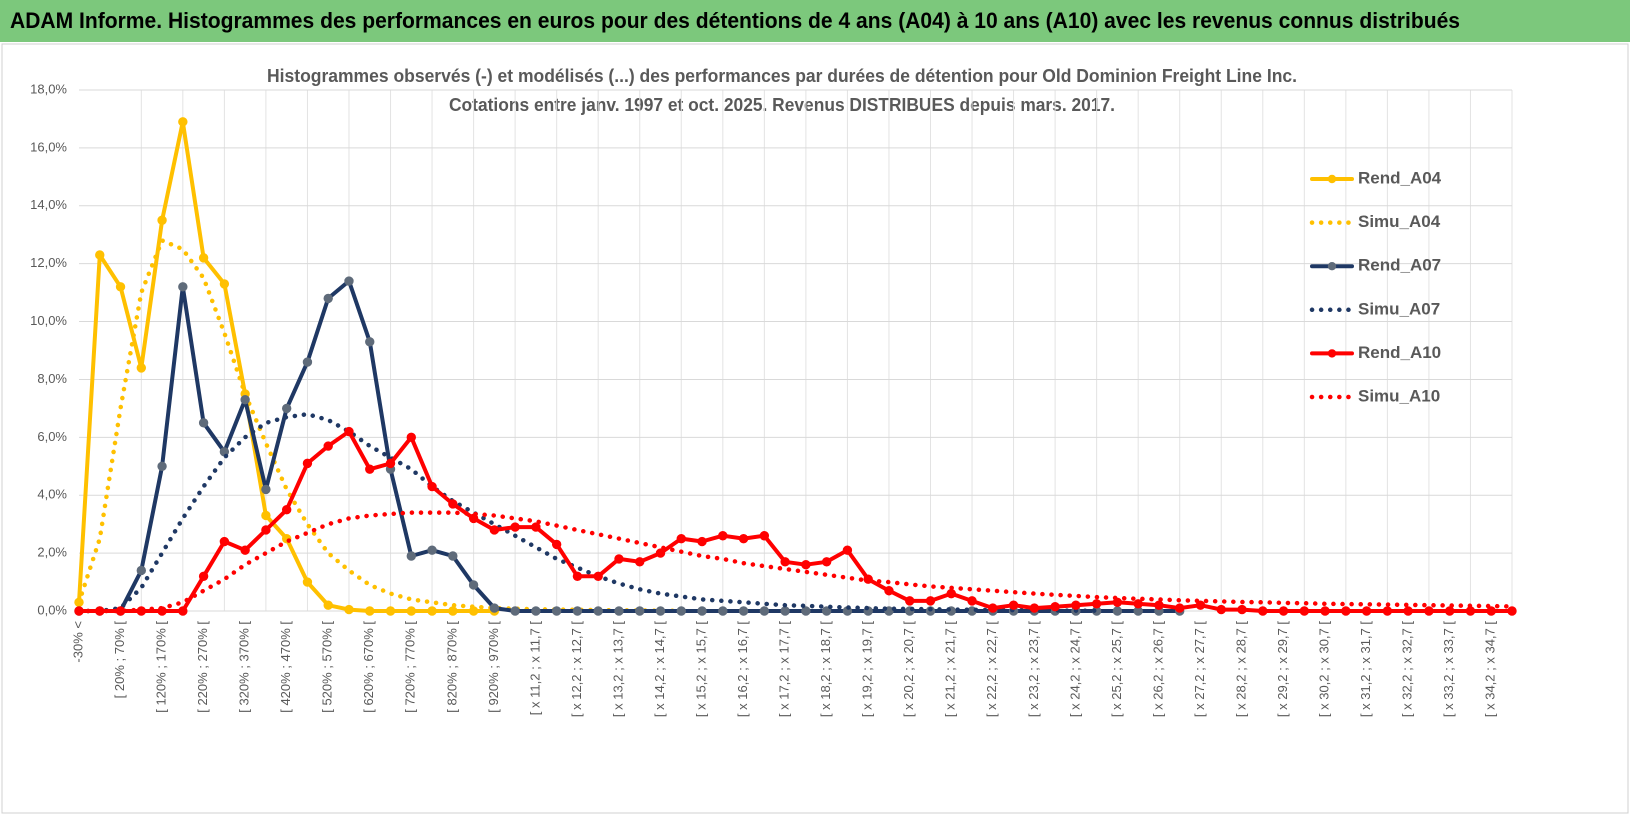 This screenshot has height=820, width=1630. What do you see at coordinates (1074, 669) in the screenshot?
I see `x-tick-label: [ x 24,2 ; x 24,7 [` at bounding box center [1074, 669].